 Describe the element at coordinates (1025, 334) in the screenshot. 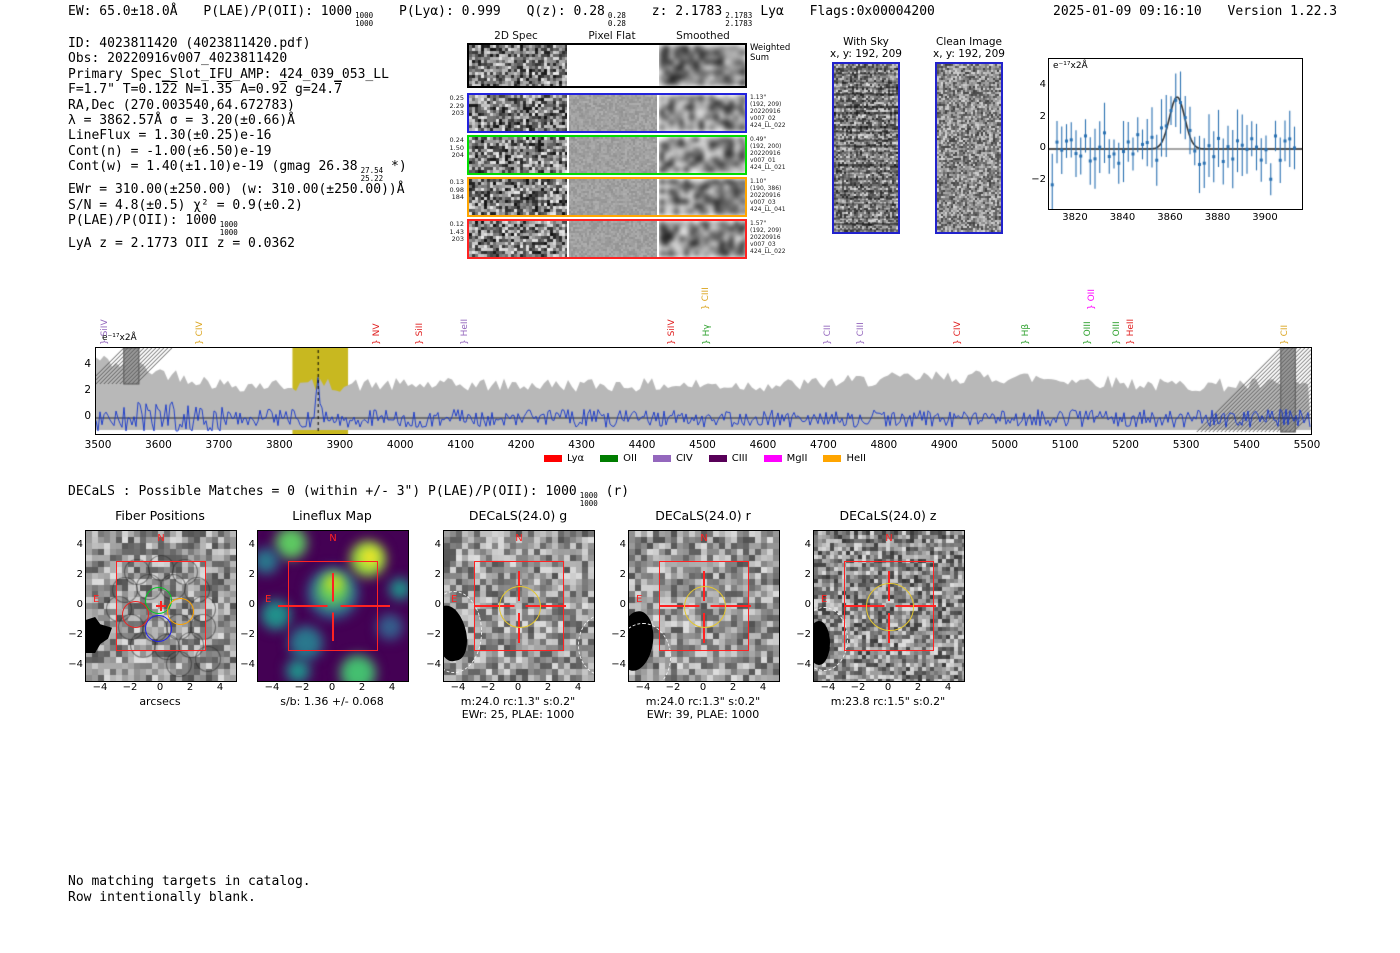

I see `line-label-Hβ: } Hβ` at that location.